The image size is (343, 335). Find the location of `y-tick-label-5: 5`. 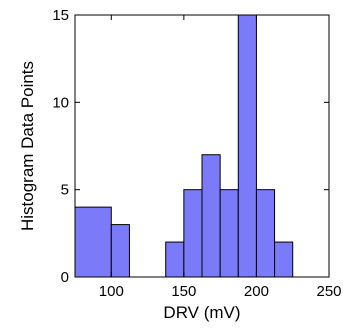

y-tick-label-5: 5 is located at coordinates (65, 190).